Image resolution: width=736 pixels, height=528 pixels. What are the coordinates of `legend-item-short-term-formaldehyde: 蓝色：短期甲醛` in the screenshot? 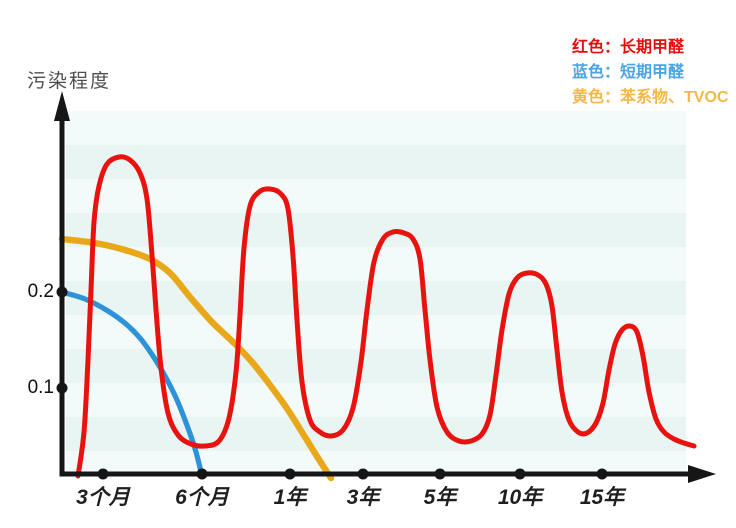 It's located at (628, 72).